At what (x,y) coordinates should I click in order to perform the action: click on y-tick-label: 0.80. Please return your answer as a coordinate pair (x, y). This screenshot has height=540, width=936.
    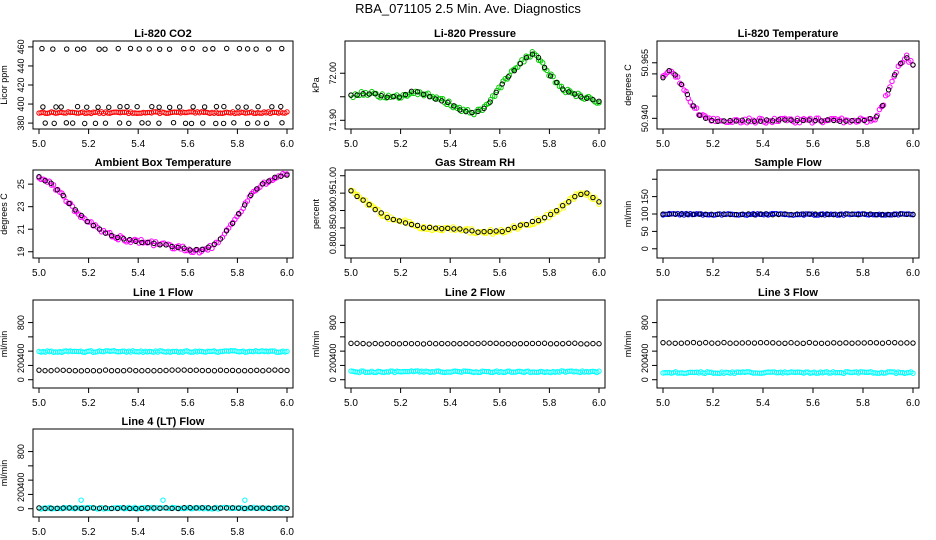
    Looking at the image, I should click on (333, 246).